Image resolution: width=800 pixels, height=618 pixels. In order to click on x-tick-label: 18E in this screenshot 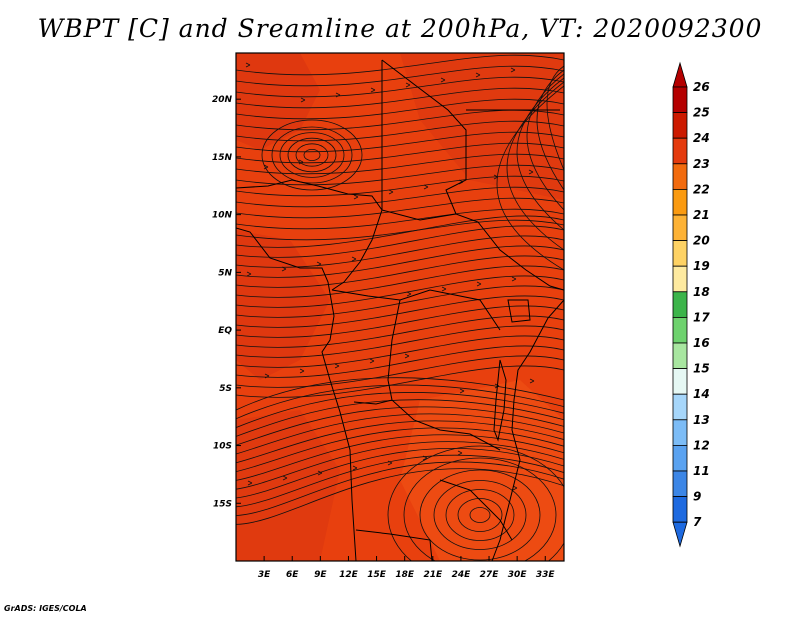, I will do `click(405, 575)`.